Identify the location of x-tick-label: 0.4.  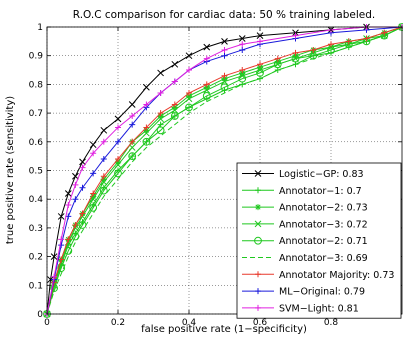
(189, 323).